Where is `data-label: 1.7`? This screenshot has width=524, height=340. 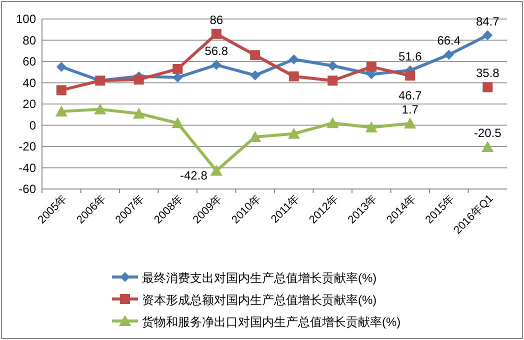
data-label: 1.7 is located at coordinates (410, 109).